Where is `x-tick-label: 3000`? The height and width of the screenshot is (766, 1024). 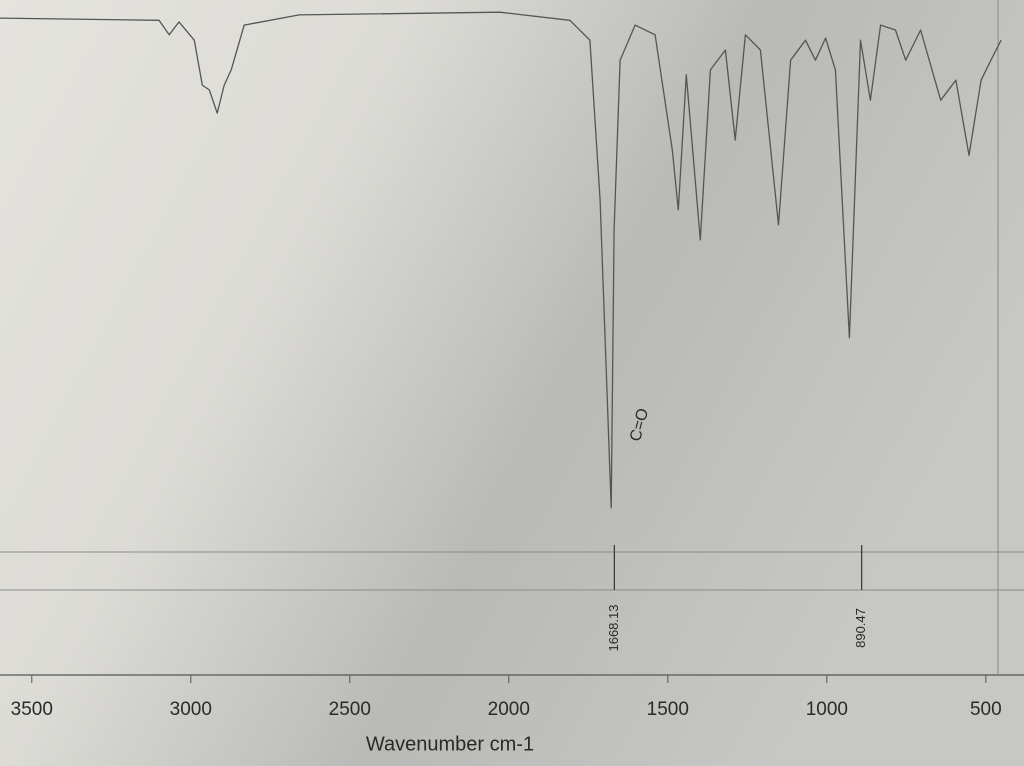
x-tick-label: 3000 is located at coordinates (191, 709).